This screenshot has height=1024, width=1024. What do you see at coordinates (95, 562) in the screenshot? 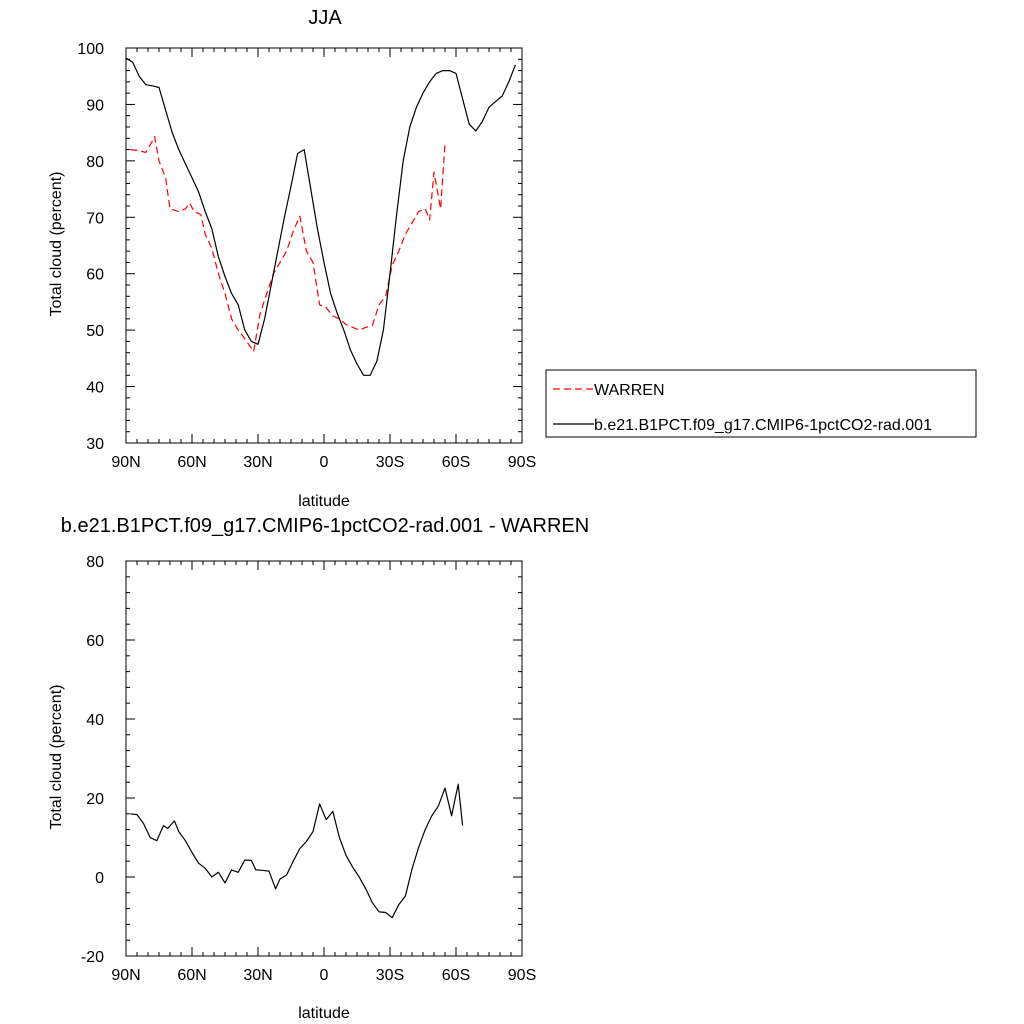
I see `bottom-y-tick-label: 80` at bounding box center [95, 562].